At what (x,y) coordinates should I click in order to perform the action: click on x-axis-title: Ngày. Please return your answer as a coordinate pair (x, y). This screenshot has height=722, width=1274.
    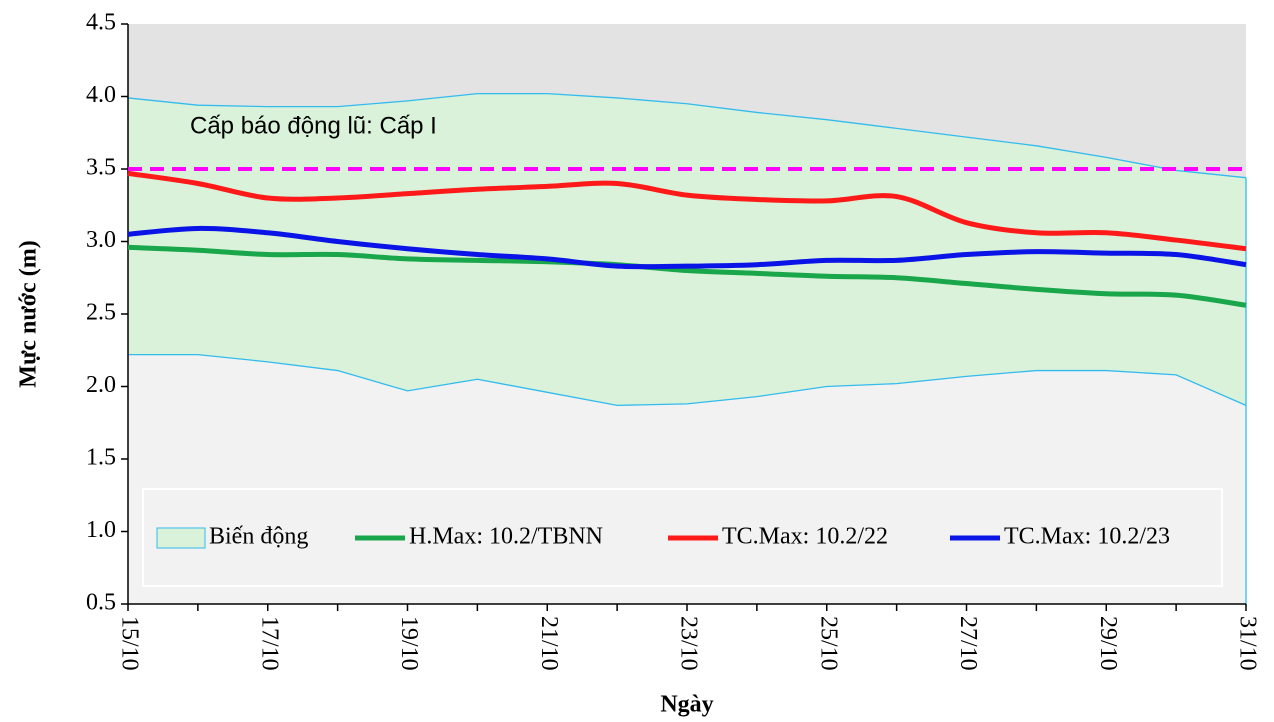
    Looking at the image, I should click on (686, 705).